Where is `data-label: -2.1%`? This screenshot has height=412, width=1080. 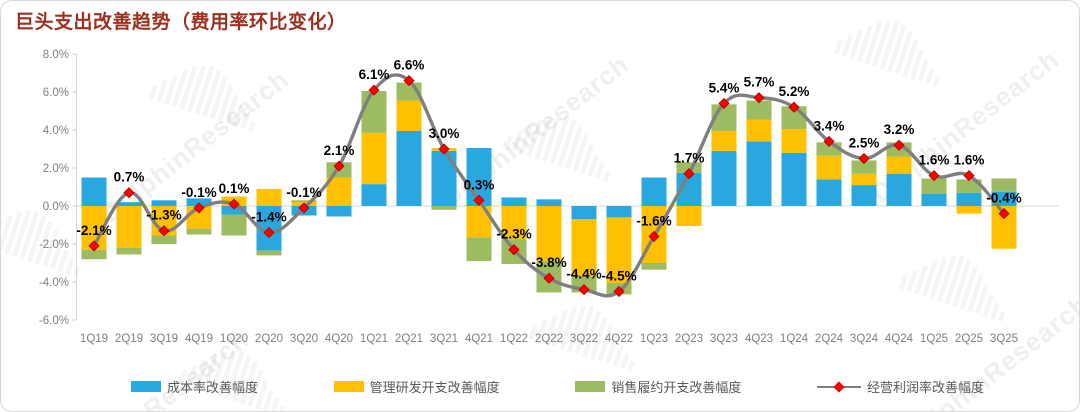 data-label: -2.1% is located at coordinates (93, 230).